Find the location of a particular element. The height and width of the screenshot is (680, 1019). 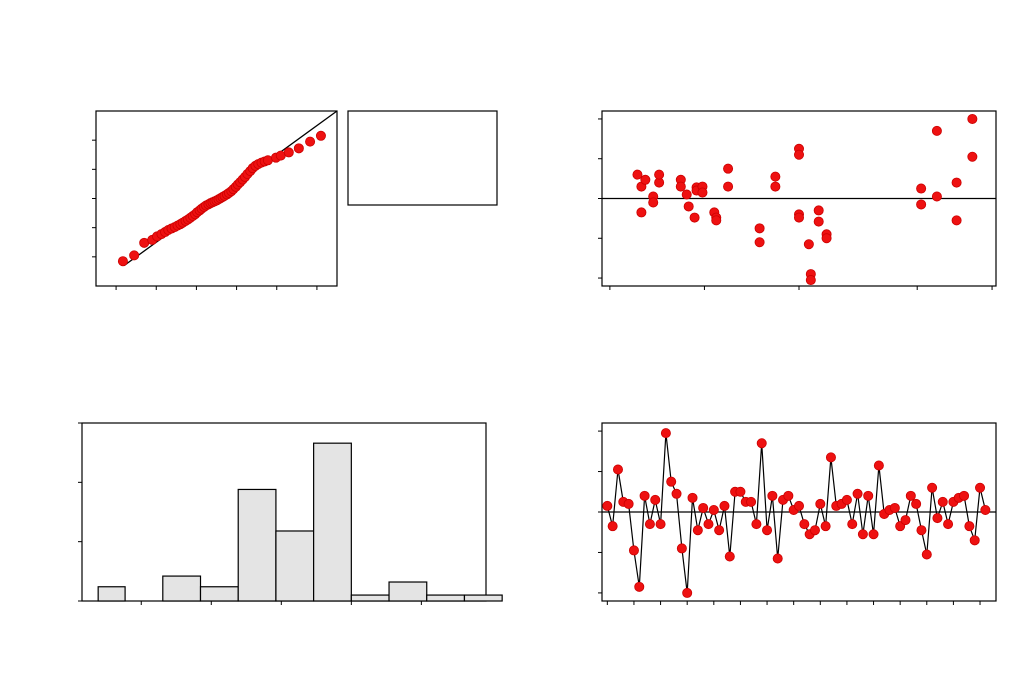

residuals-vs-order-panel is located at coordinates (797, 513).